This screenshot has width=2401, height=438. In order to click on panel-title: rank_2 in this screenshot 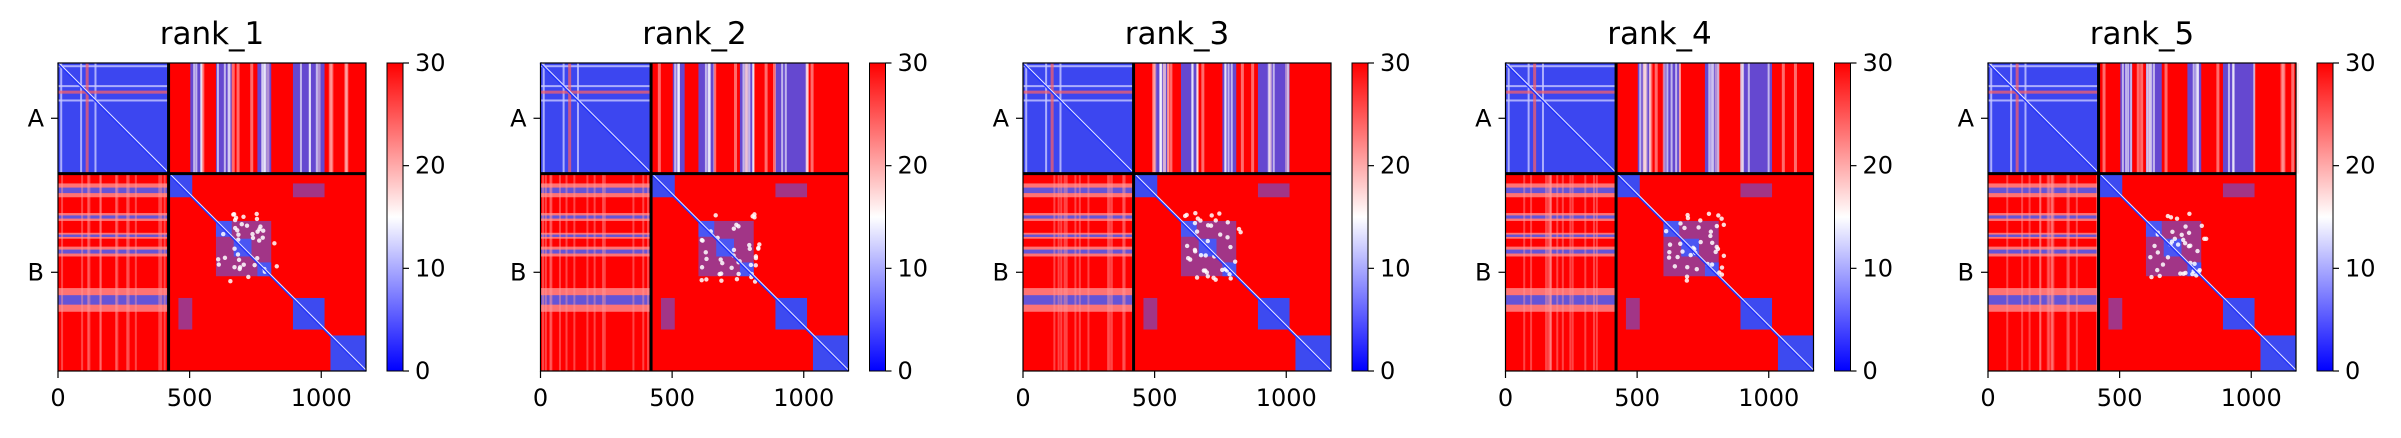, I will do `click(694, 34)`.